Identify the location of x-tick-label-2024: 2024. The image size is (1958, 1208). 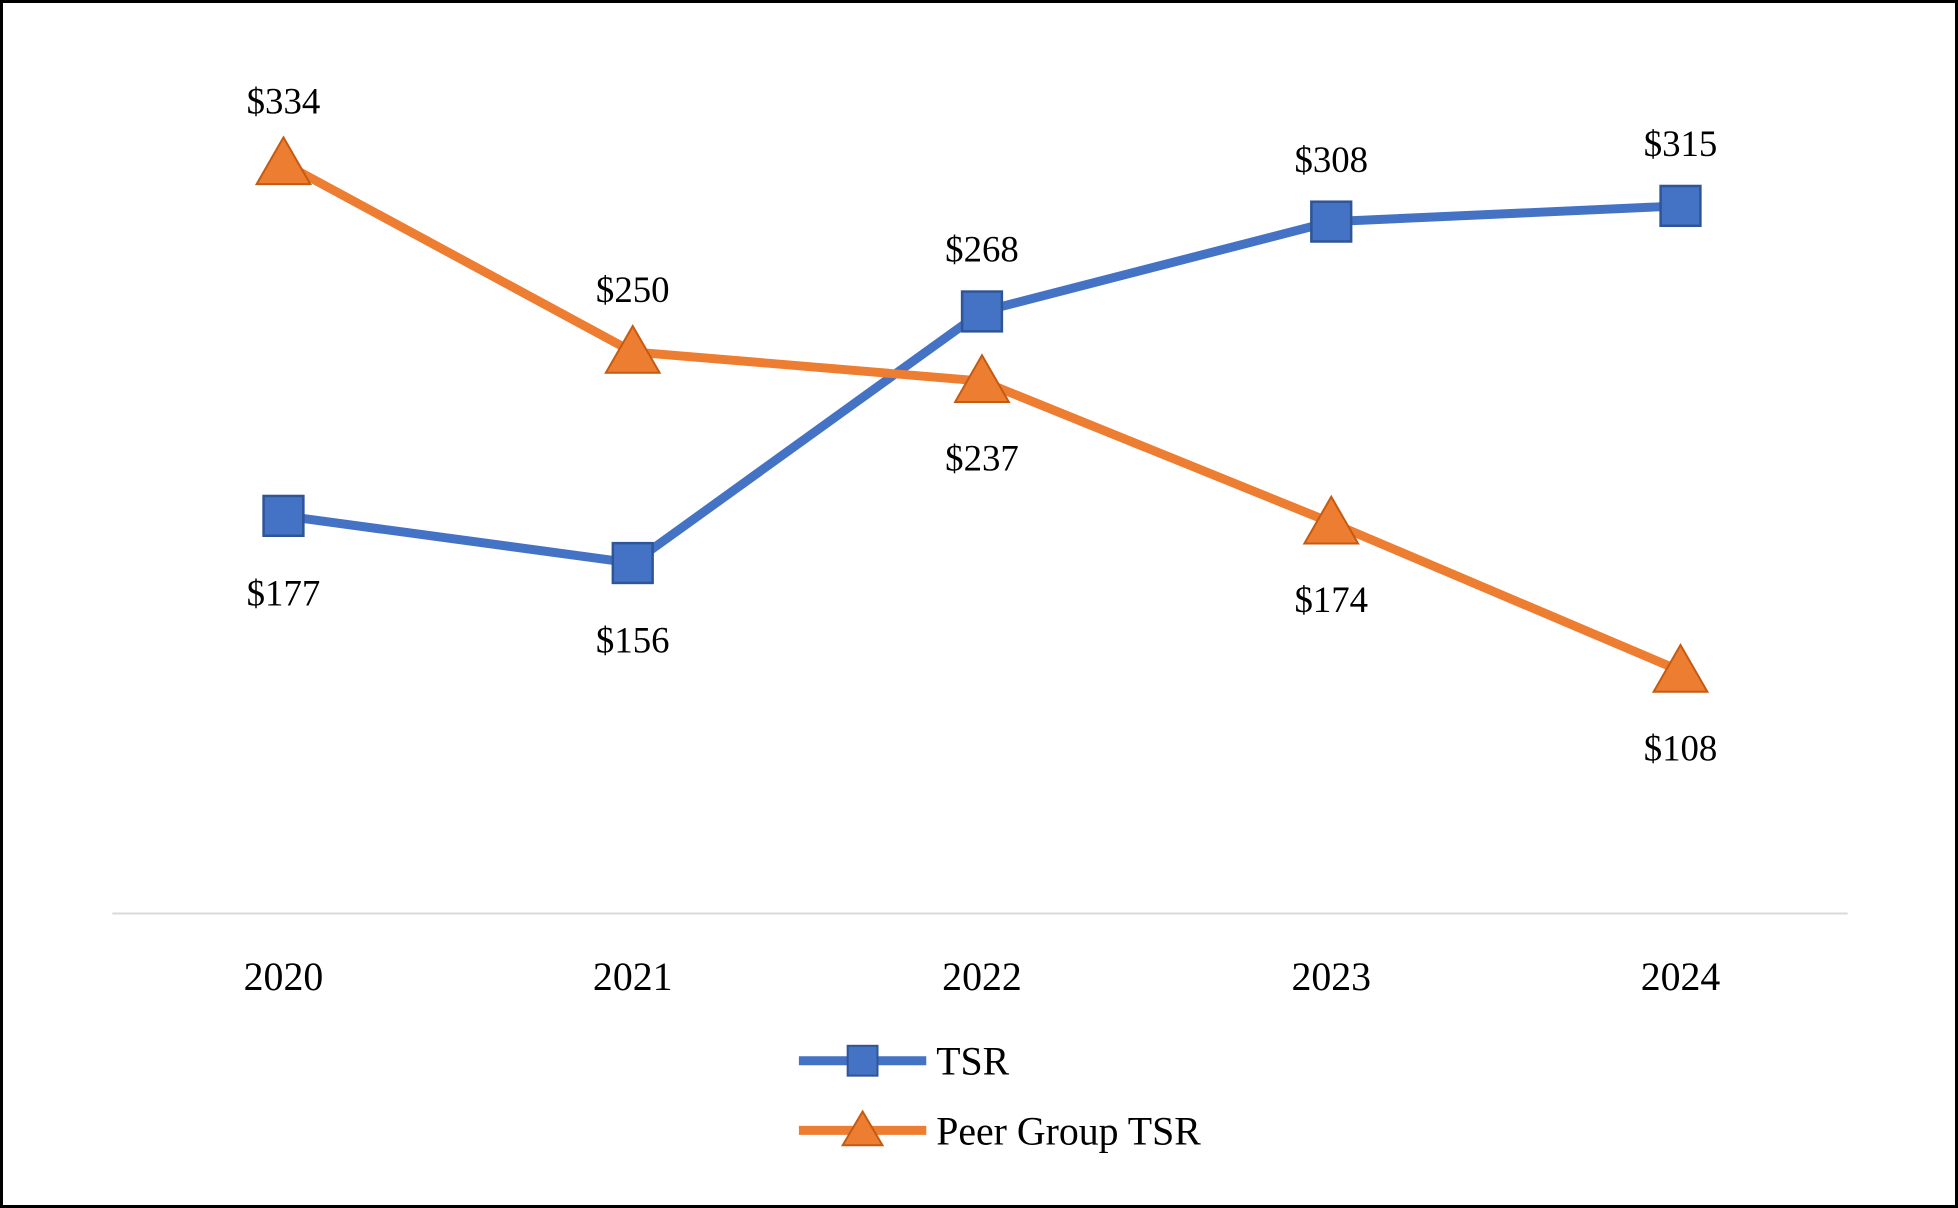
(1681, 977).